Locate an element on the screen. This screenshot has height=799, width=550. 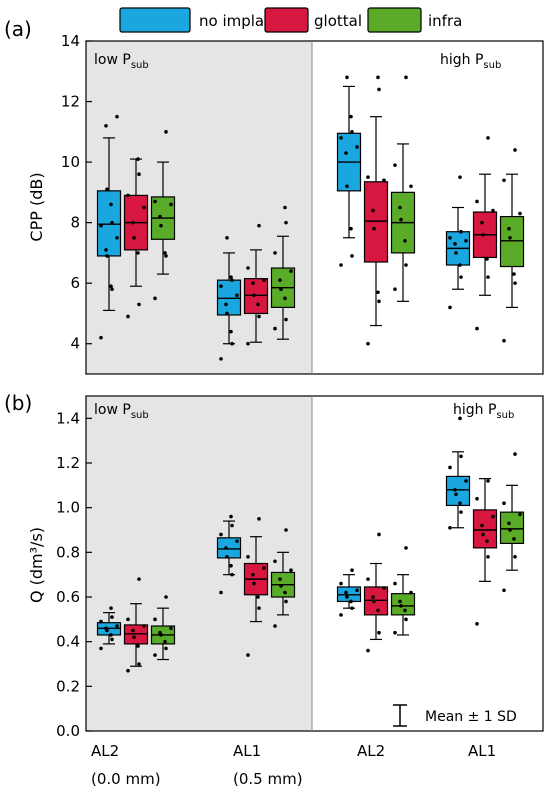
legend: no implant glottal infra is located at coordinates (290, 20).